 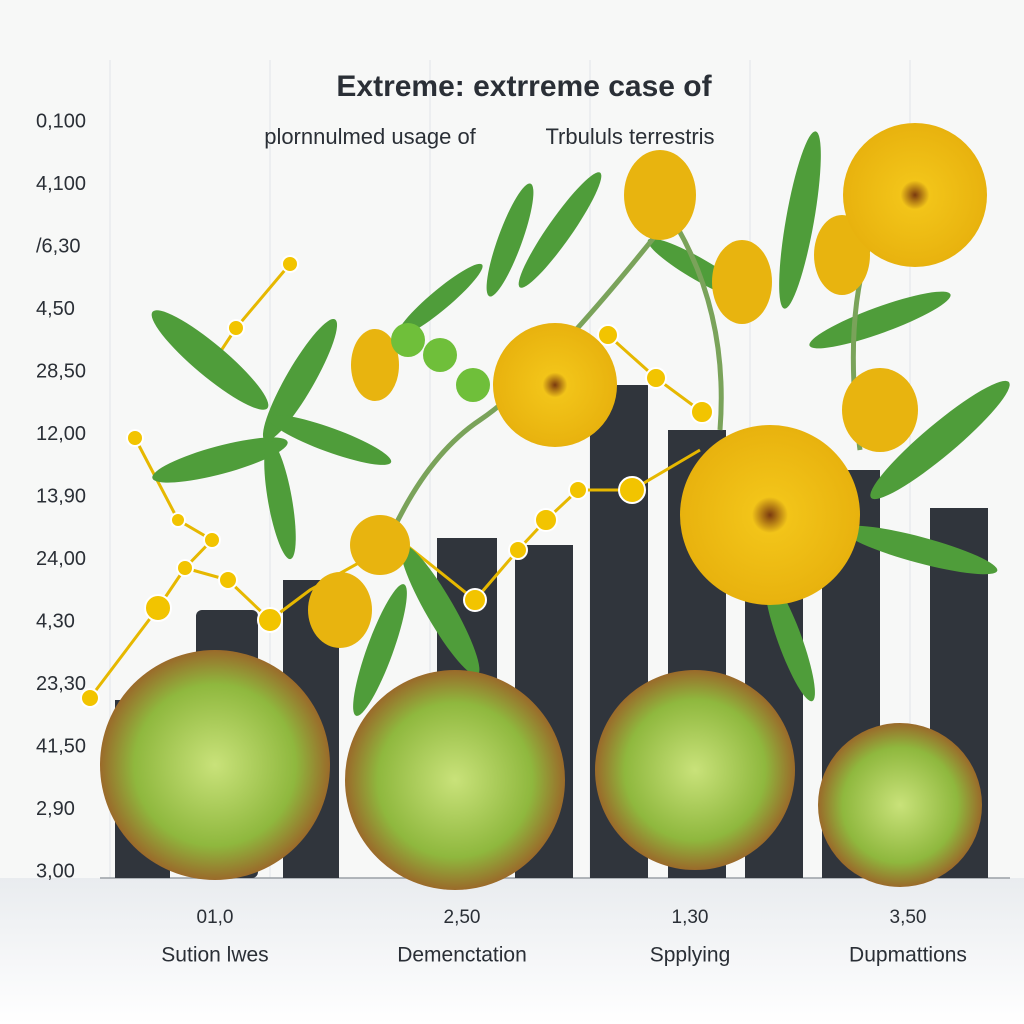 What do you see at coordinates (58, 246) in the screenshot?
I see `y-label: /6,30` at bounding box center [58, 246].